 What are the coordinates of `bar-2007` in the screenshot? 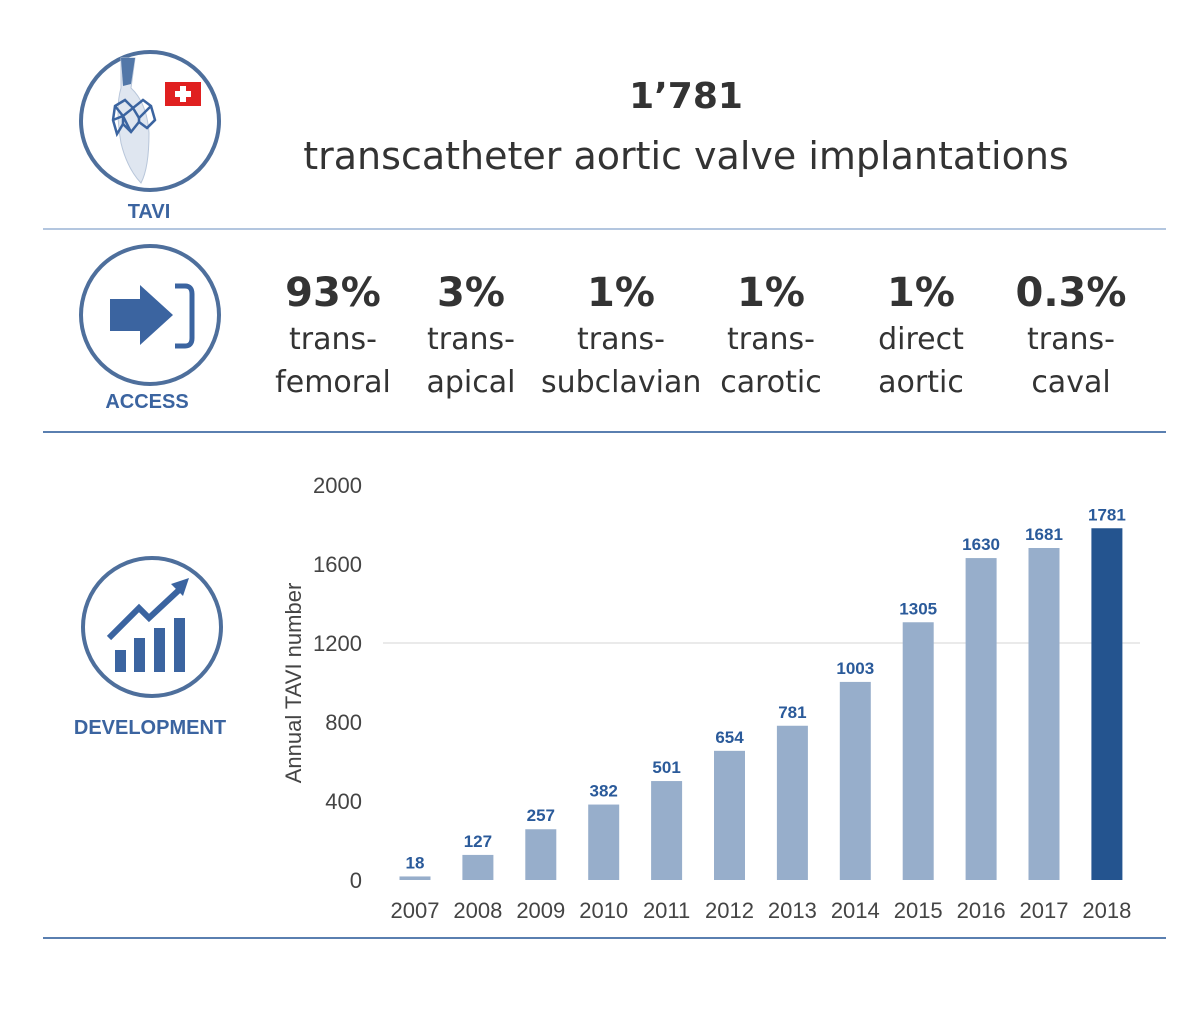 It's located at (415, 878).